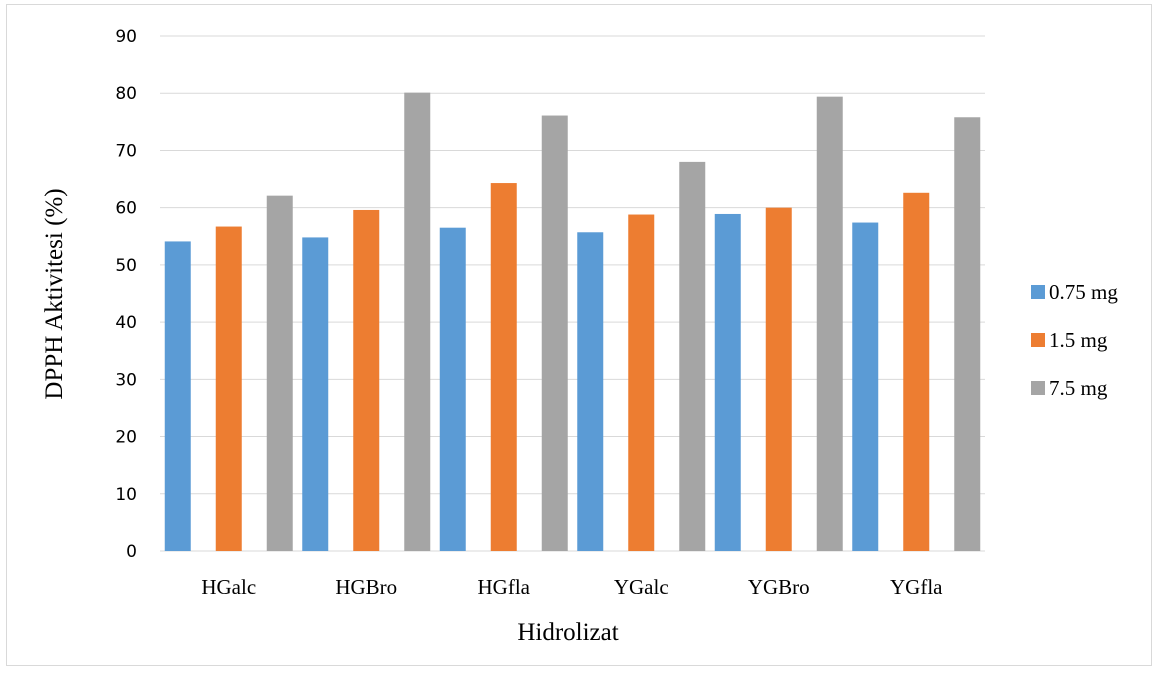  Describe the element at coordinates (131, 552) in the screenshot. I see `y-tick-label: 0` at that location.